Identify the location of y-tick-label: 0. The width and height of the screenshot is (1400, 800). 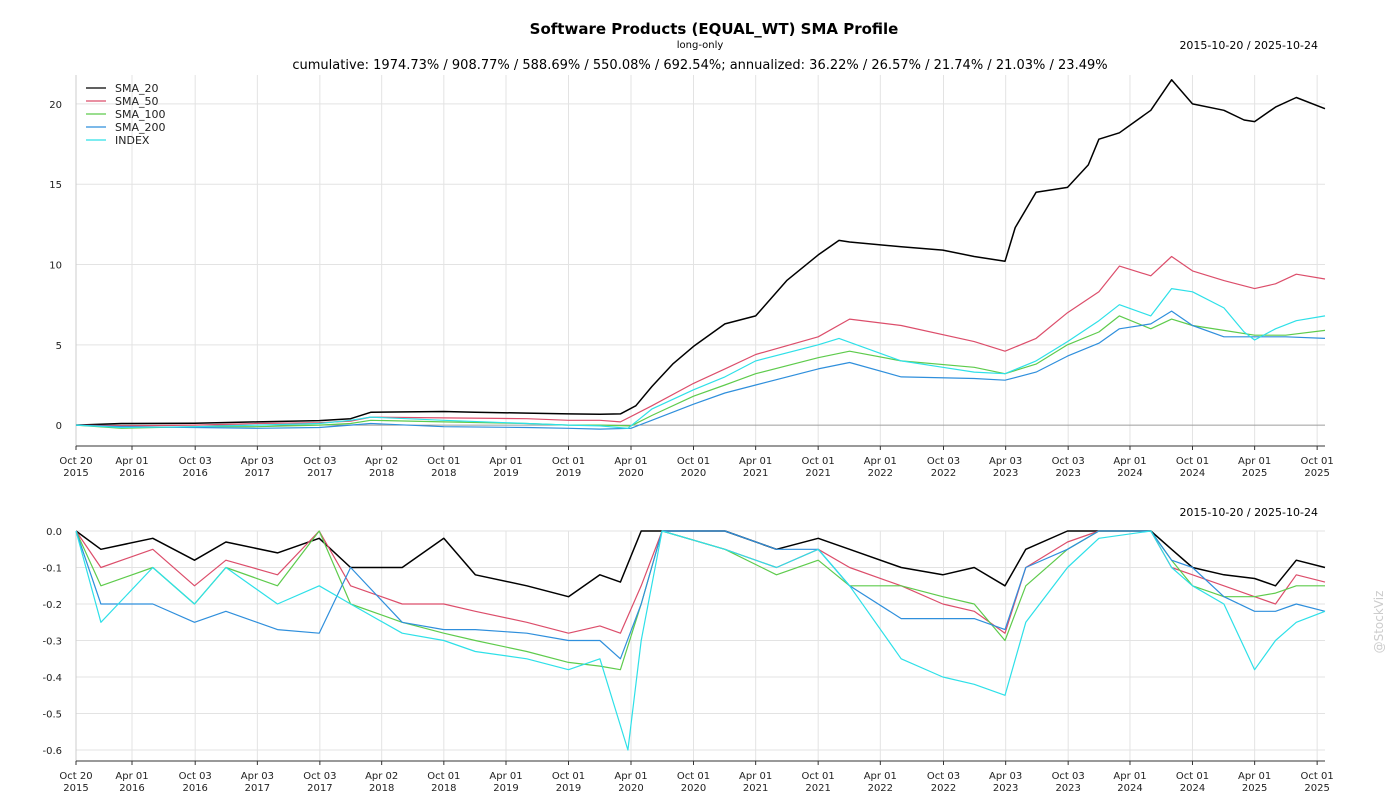
(59, 426).